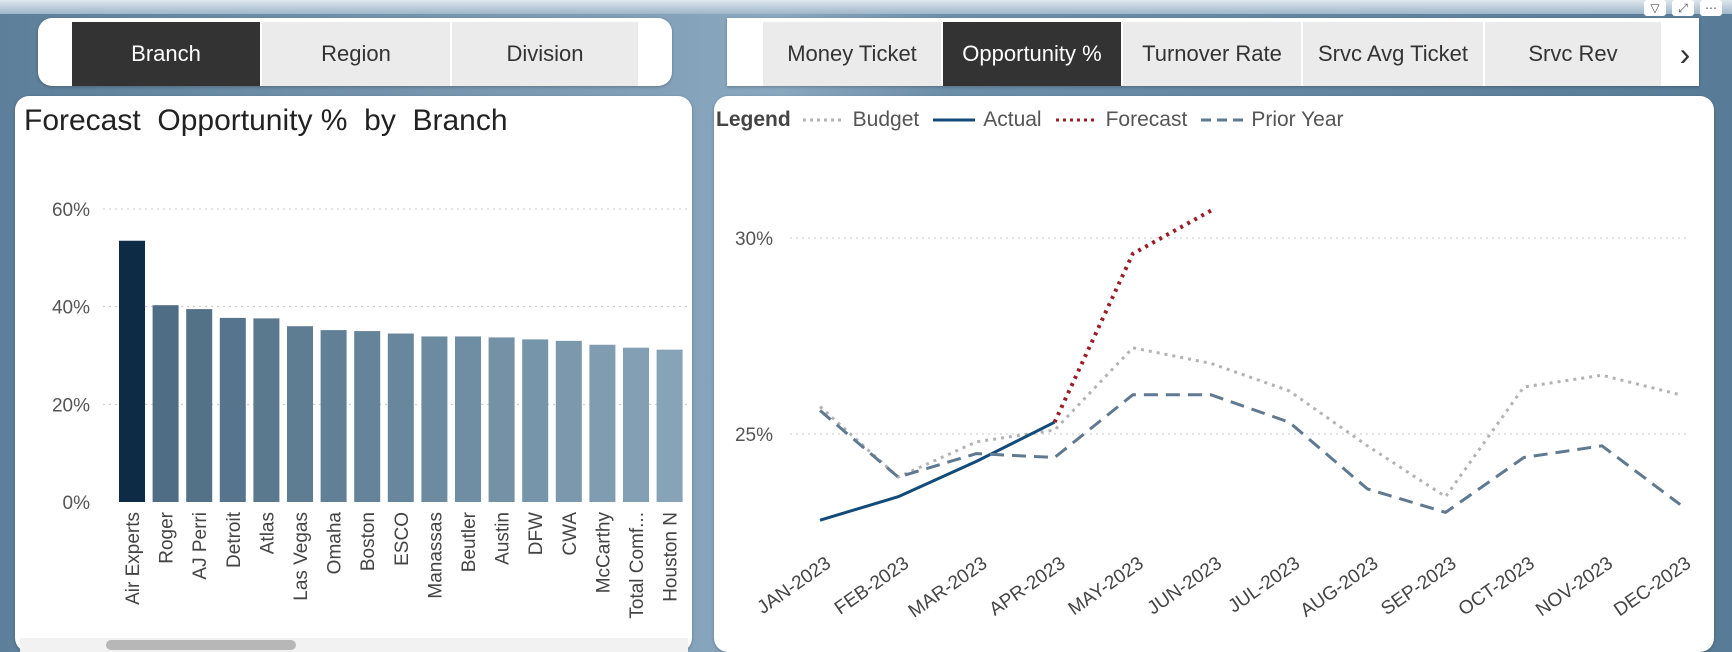  I want to click on line-x-tick-label: AUG-2023, so click(1340, 587).